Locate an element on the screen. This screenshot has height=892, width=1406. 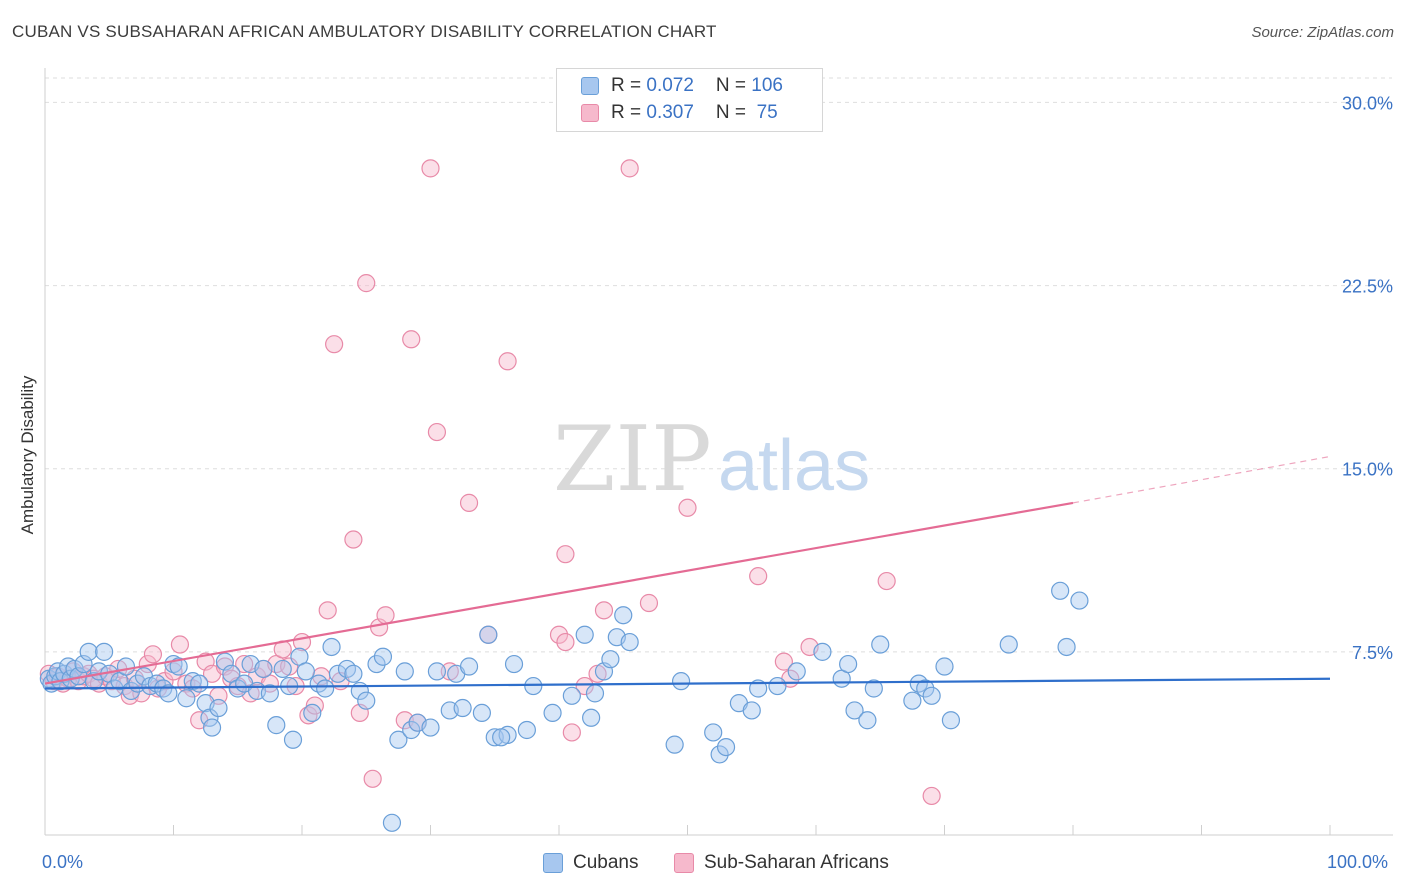
legend-swatch-subsaharan is located at coordinates (590, 113).